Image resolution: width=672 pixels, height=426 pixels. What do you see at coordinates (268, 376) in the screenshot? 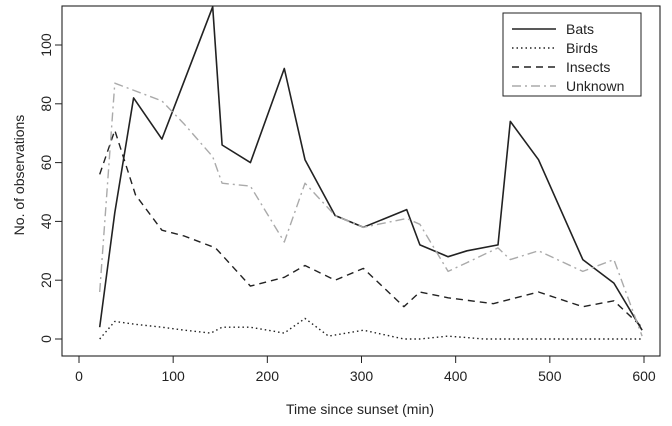
I see `x-tick-label: 200` at bounding box center [268, 376].